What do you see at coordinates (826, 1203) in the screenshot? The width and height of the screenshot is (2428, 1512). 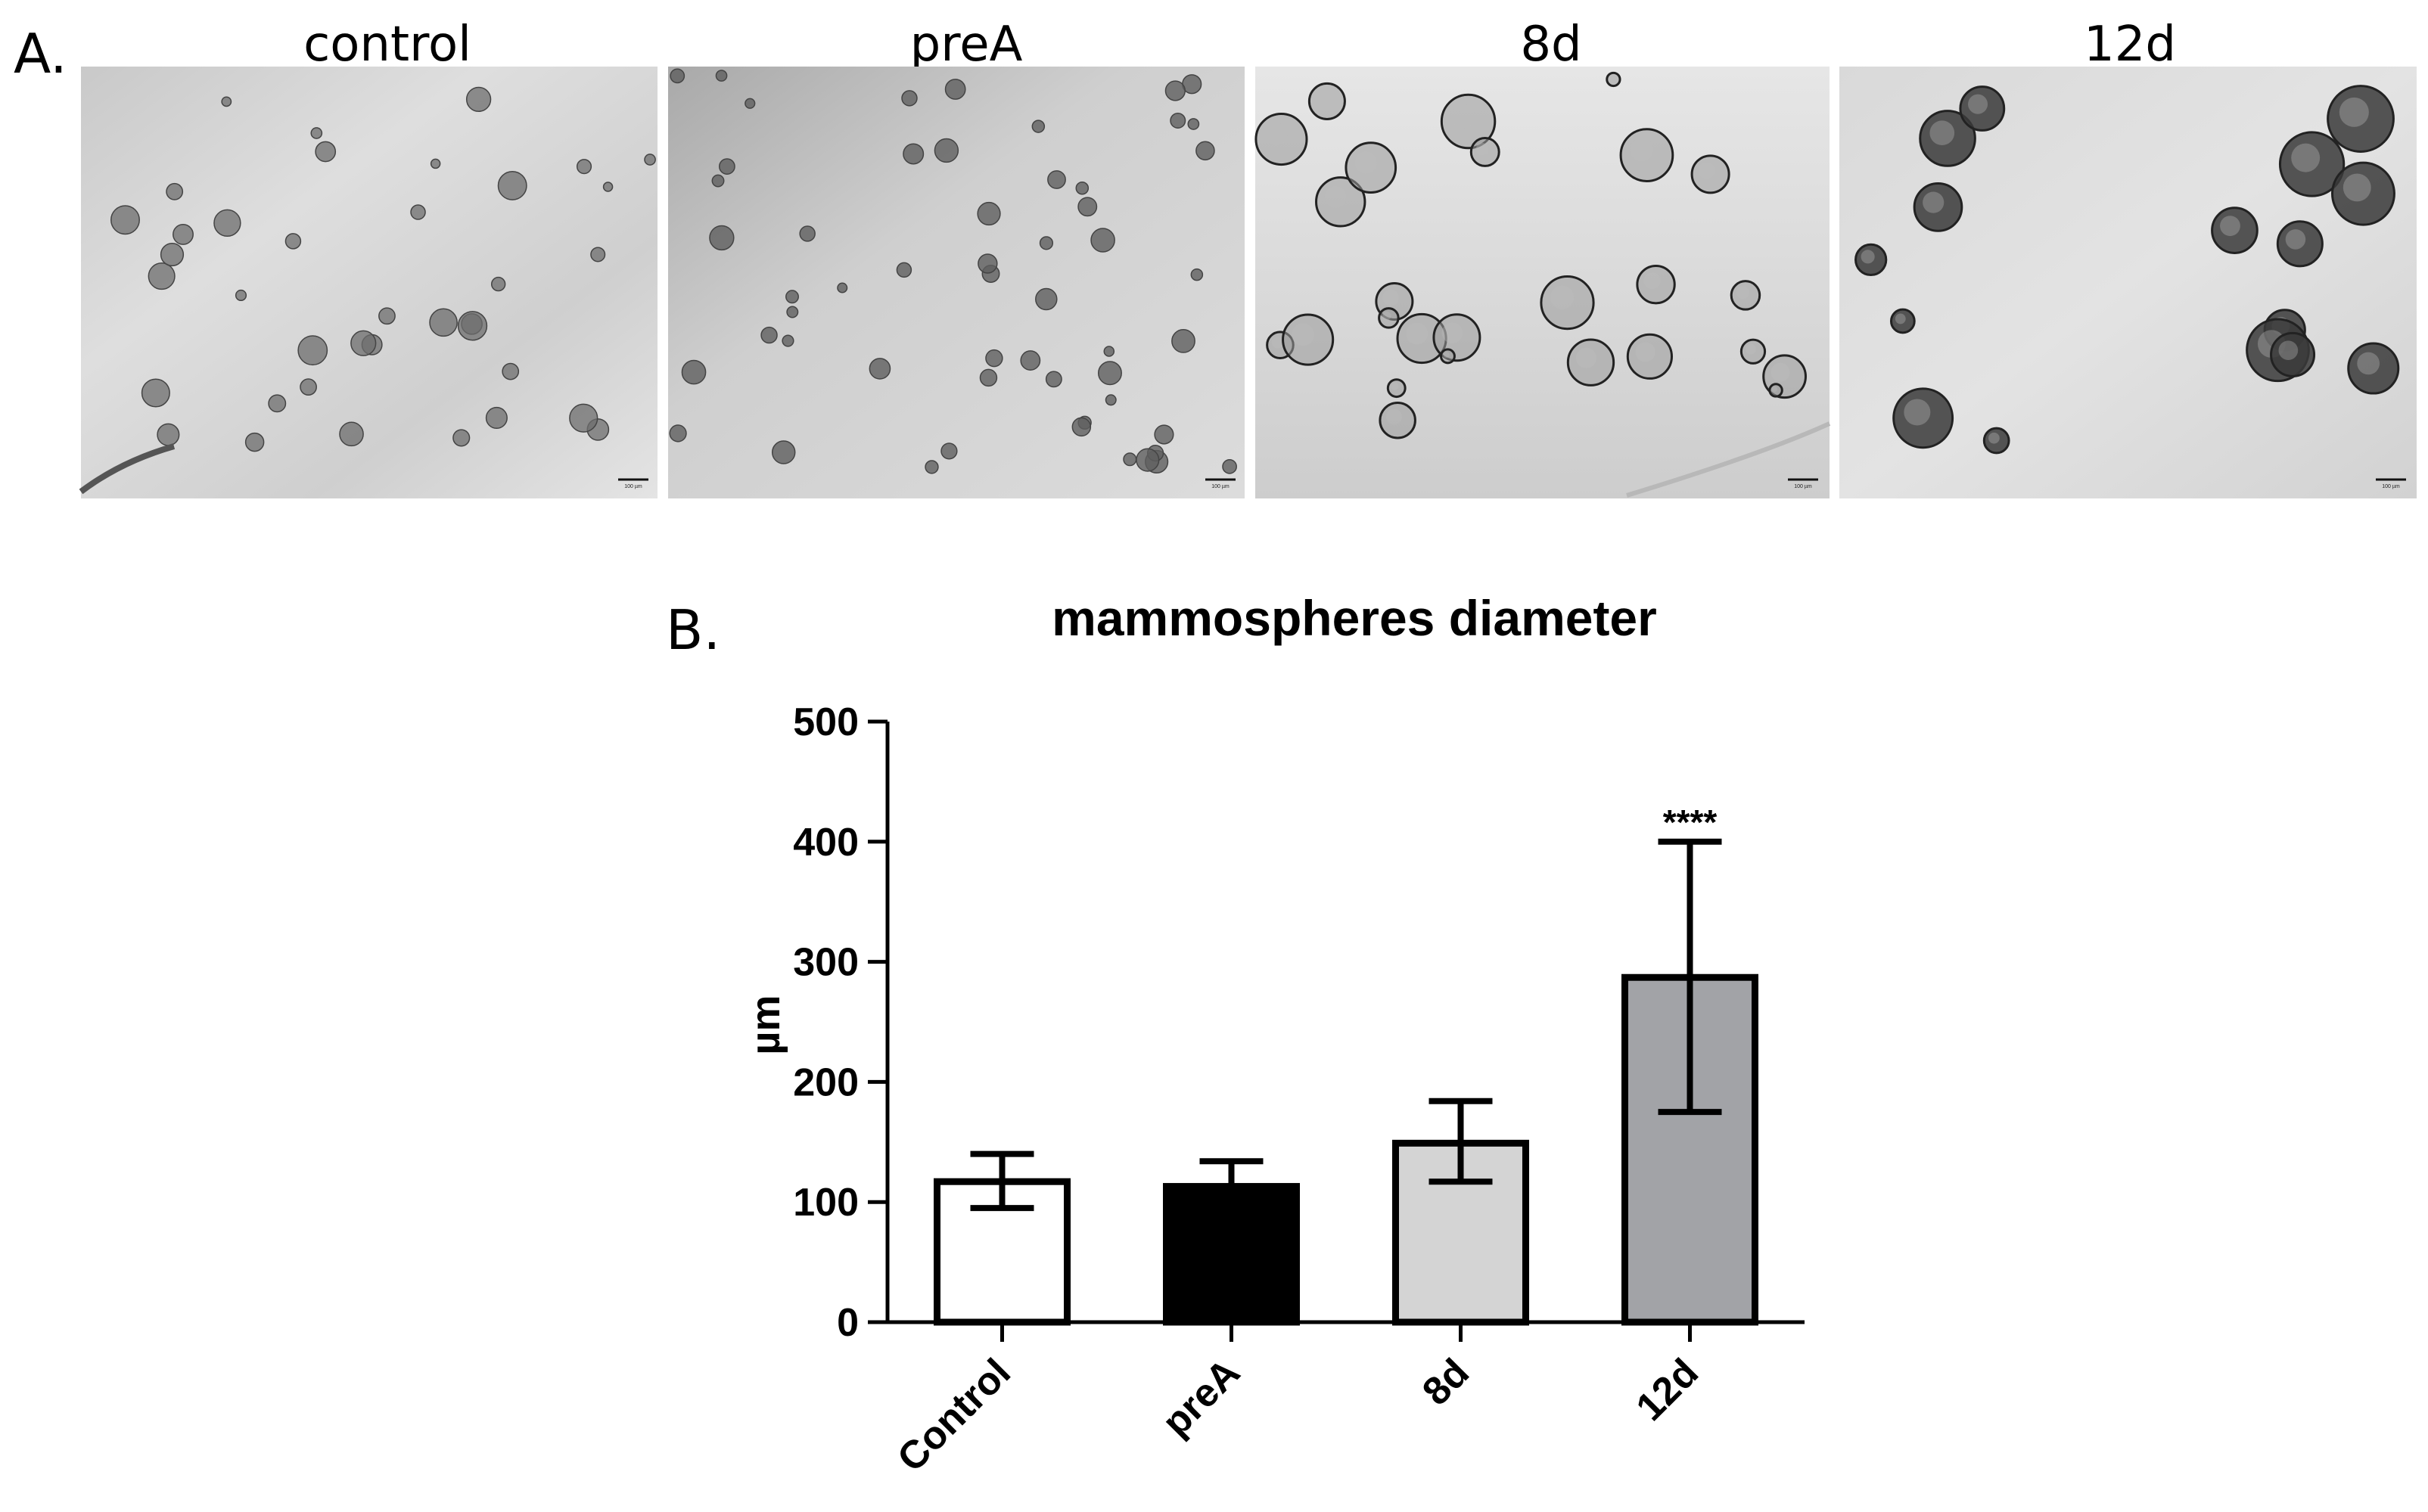 I see `y-tick-label: 100` at bounding box center [826, 1203].